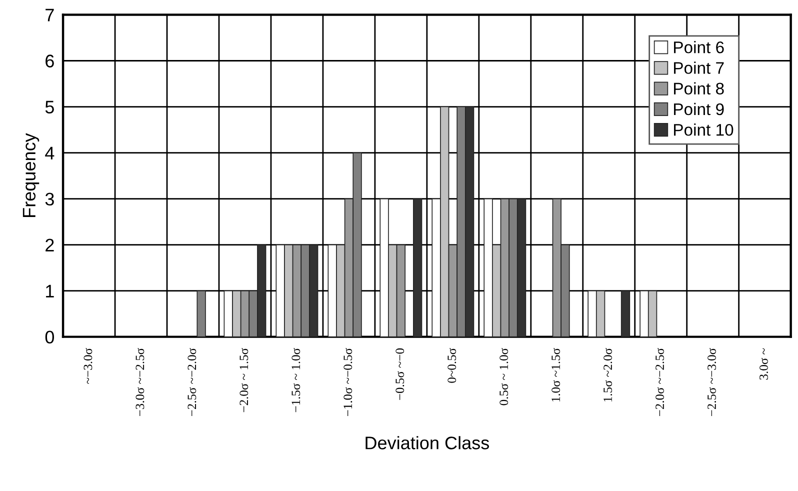 The image size is (798, 491). Describe the element at coordinates (660, 382) in the screenshot. I see `x-tick-label: −2.0σ ~−2.5σ` at that location.